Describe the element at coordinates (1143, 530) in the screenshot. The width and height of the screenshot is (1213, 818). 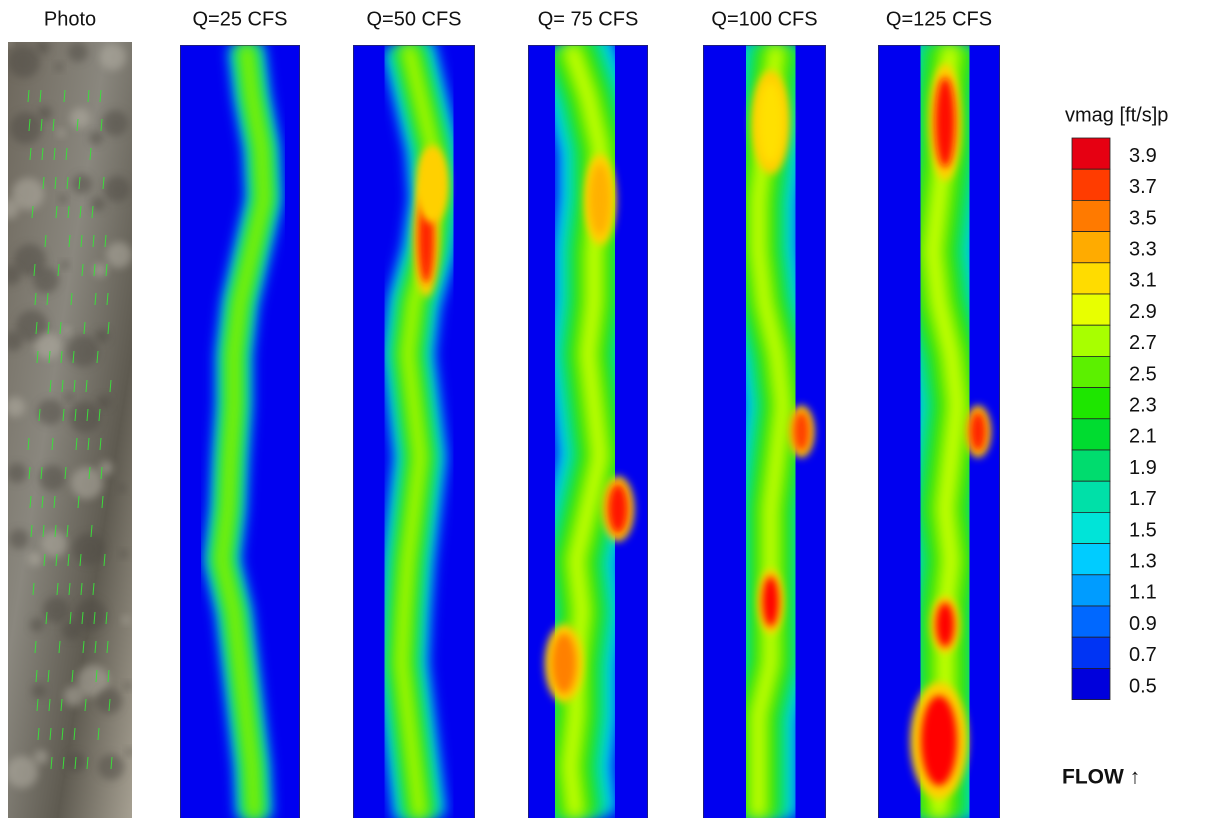
I see `legend-label: 1.5` at that location.